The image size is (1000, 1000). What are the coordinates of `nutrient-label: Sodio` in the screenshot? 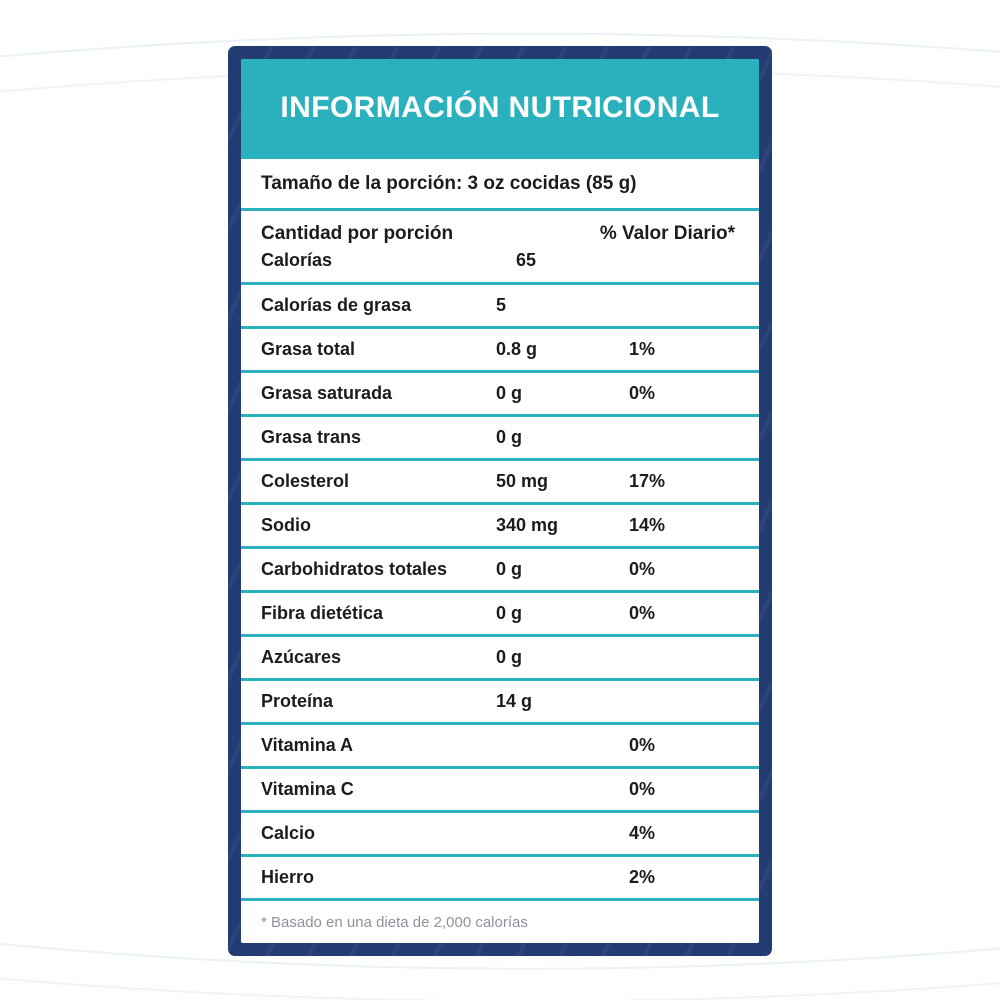 It's located at (286, 525).